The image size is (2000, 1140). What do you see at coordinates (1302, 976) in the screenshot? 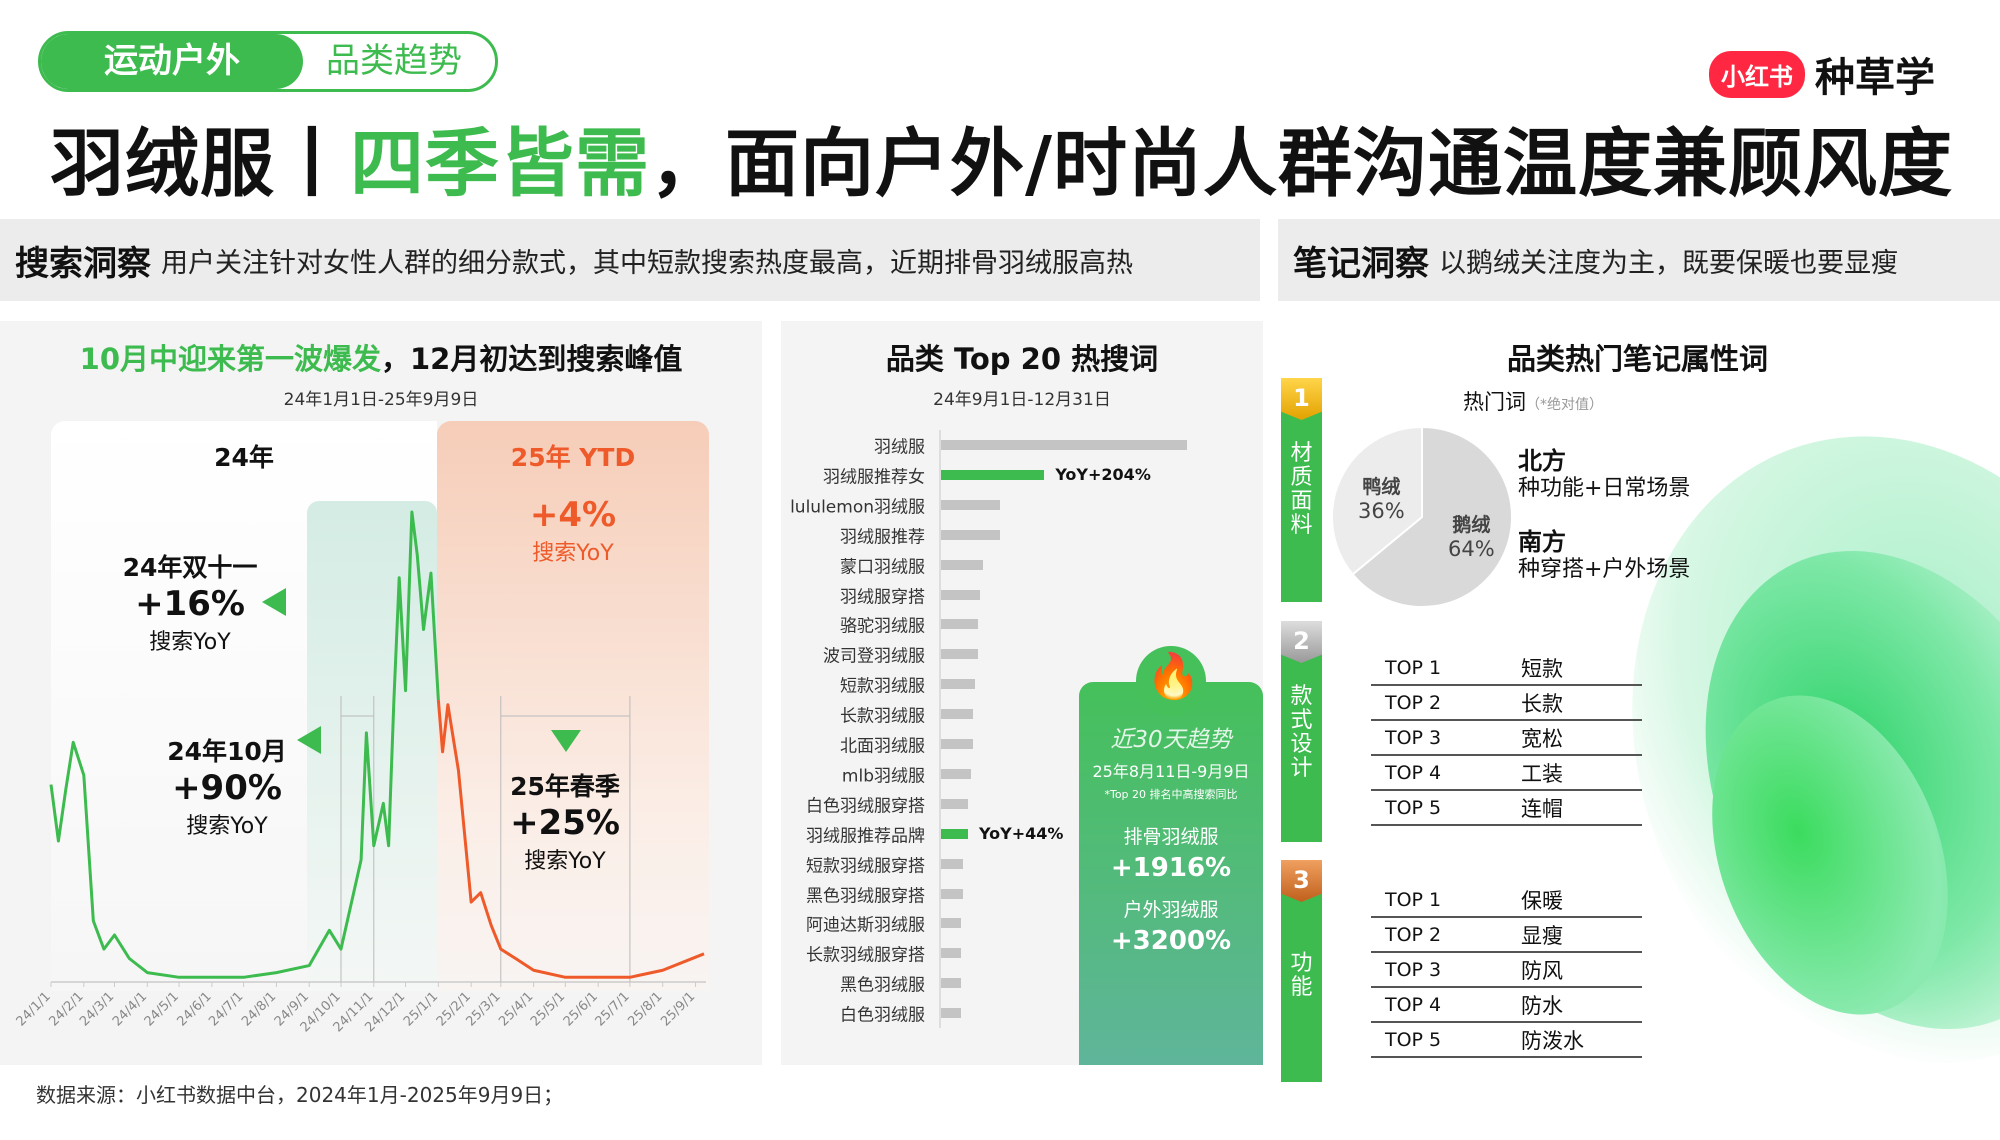
I see `category-label: 功能` at bounding box center [1302, 976].